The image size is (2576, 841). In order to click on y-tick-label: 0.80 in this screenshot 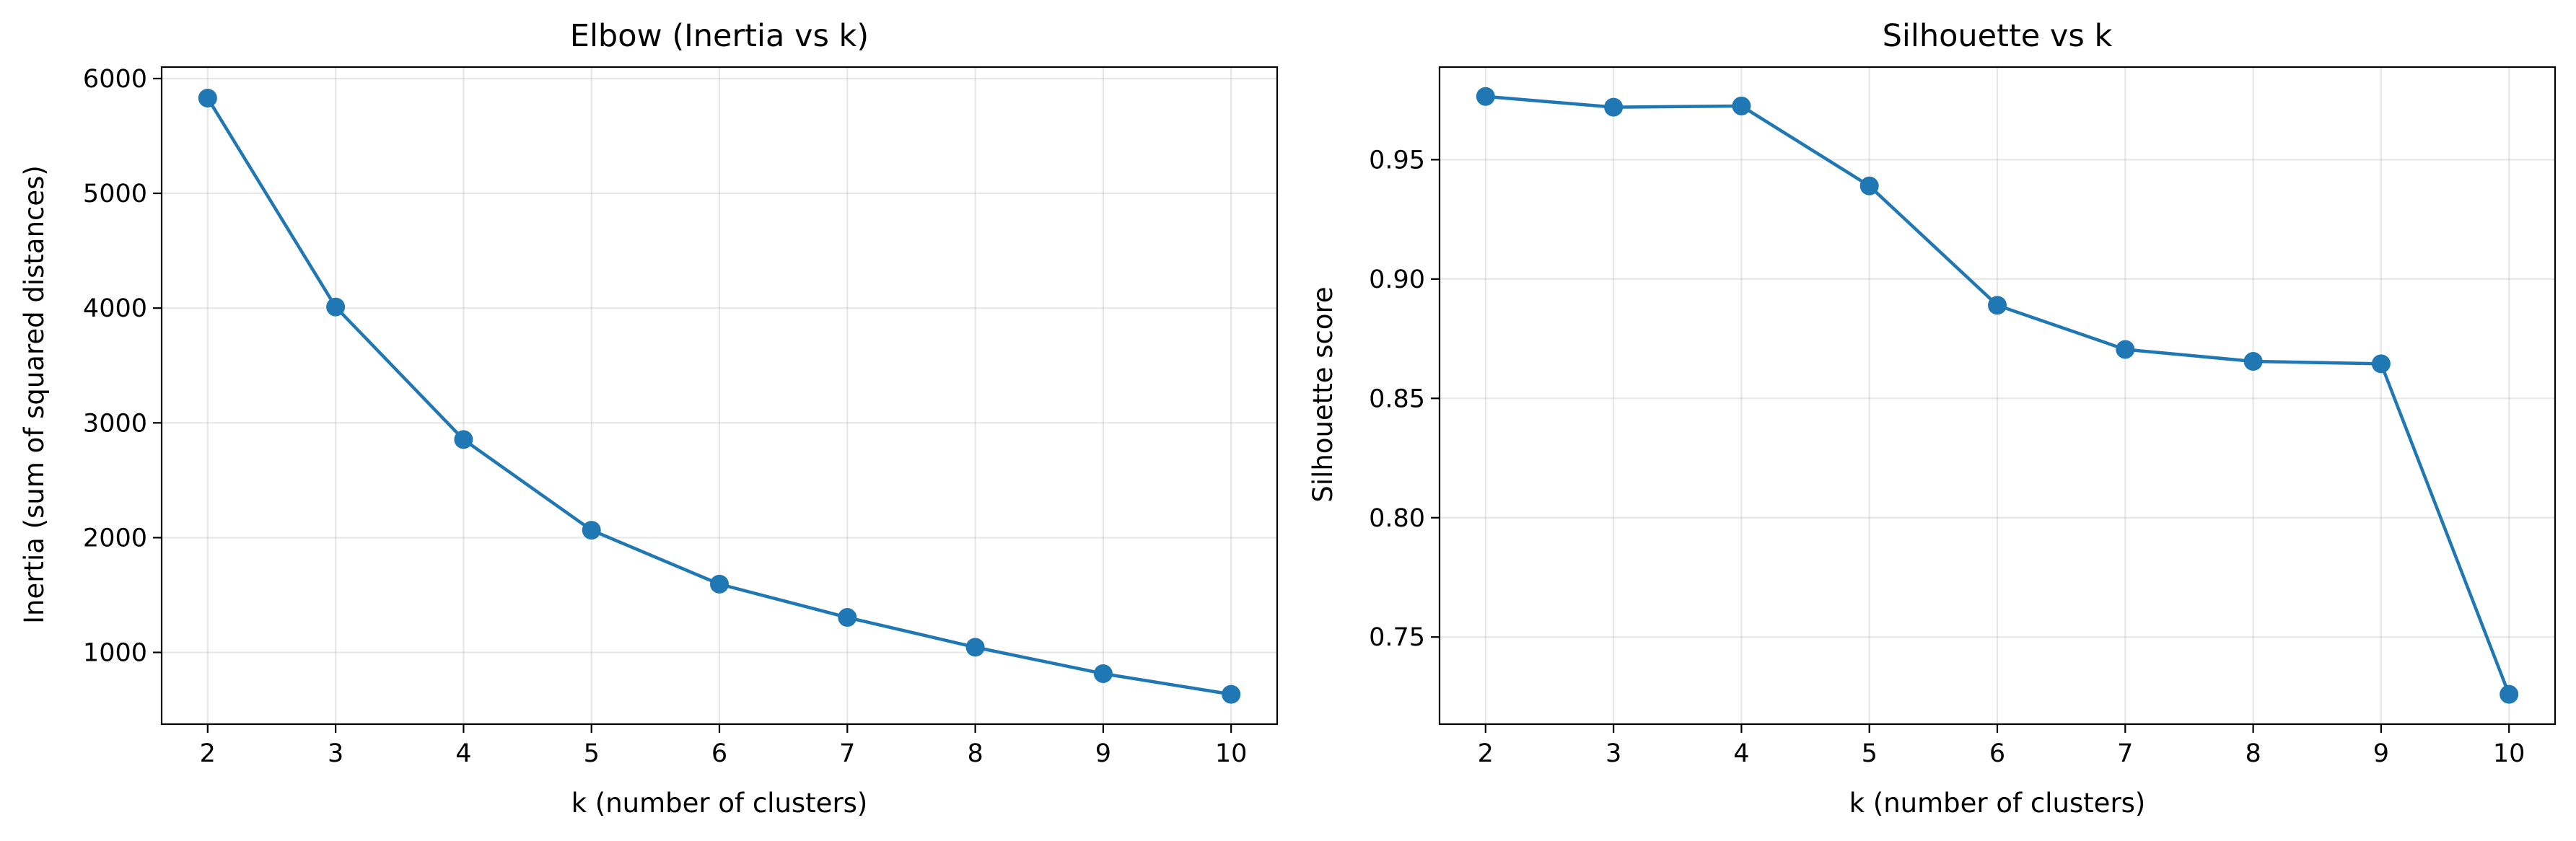, I will do `click(1397, 518)`.